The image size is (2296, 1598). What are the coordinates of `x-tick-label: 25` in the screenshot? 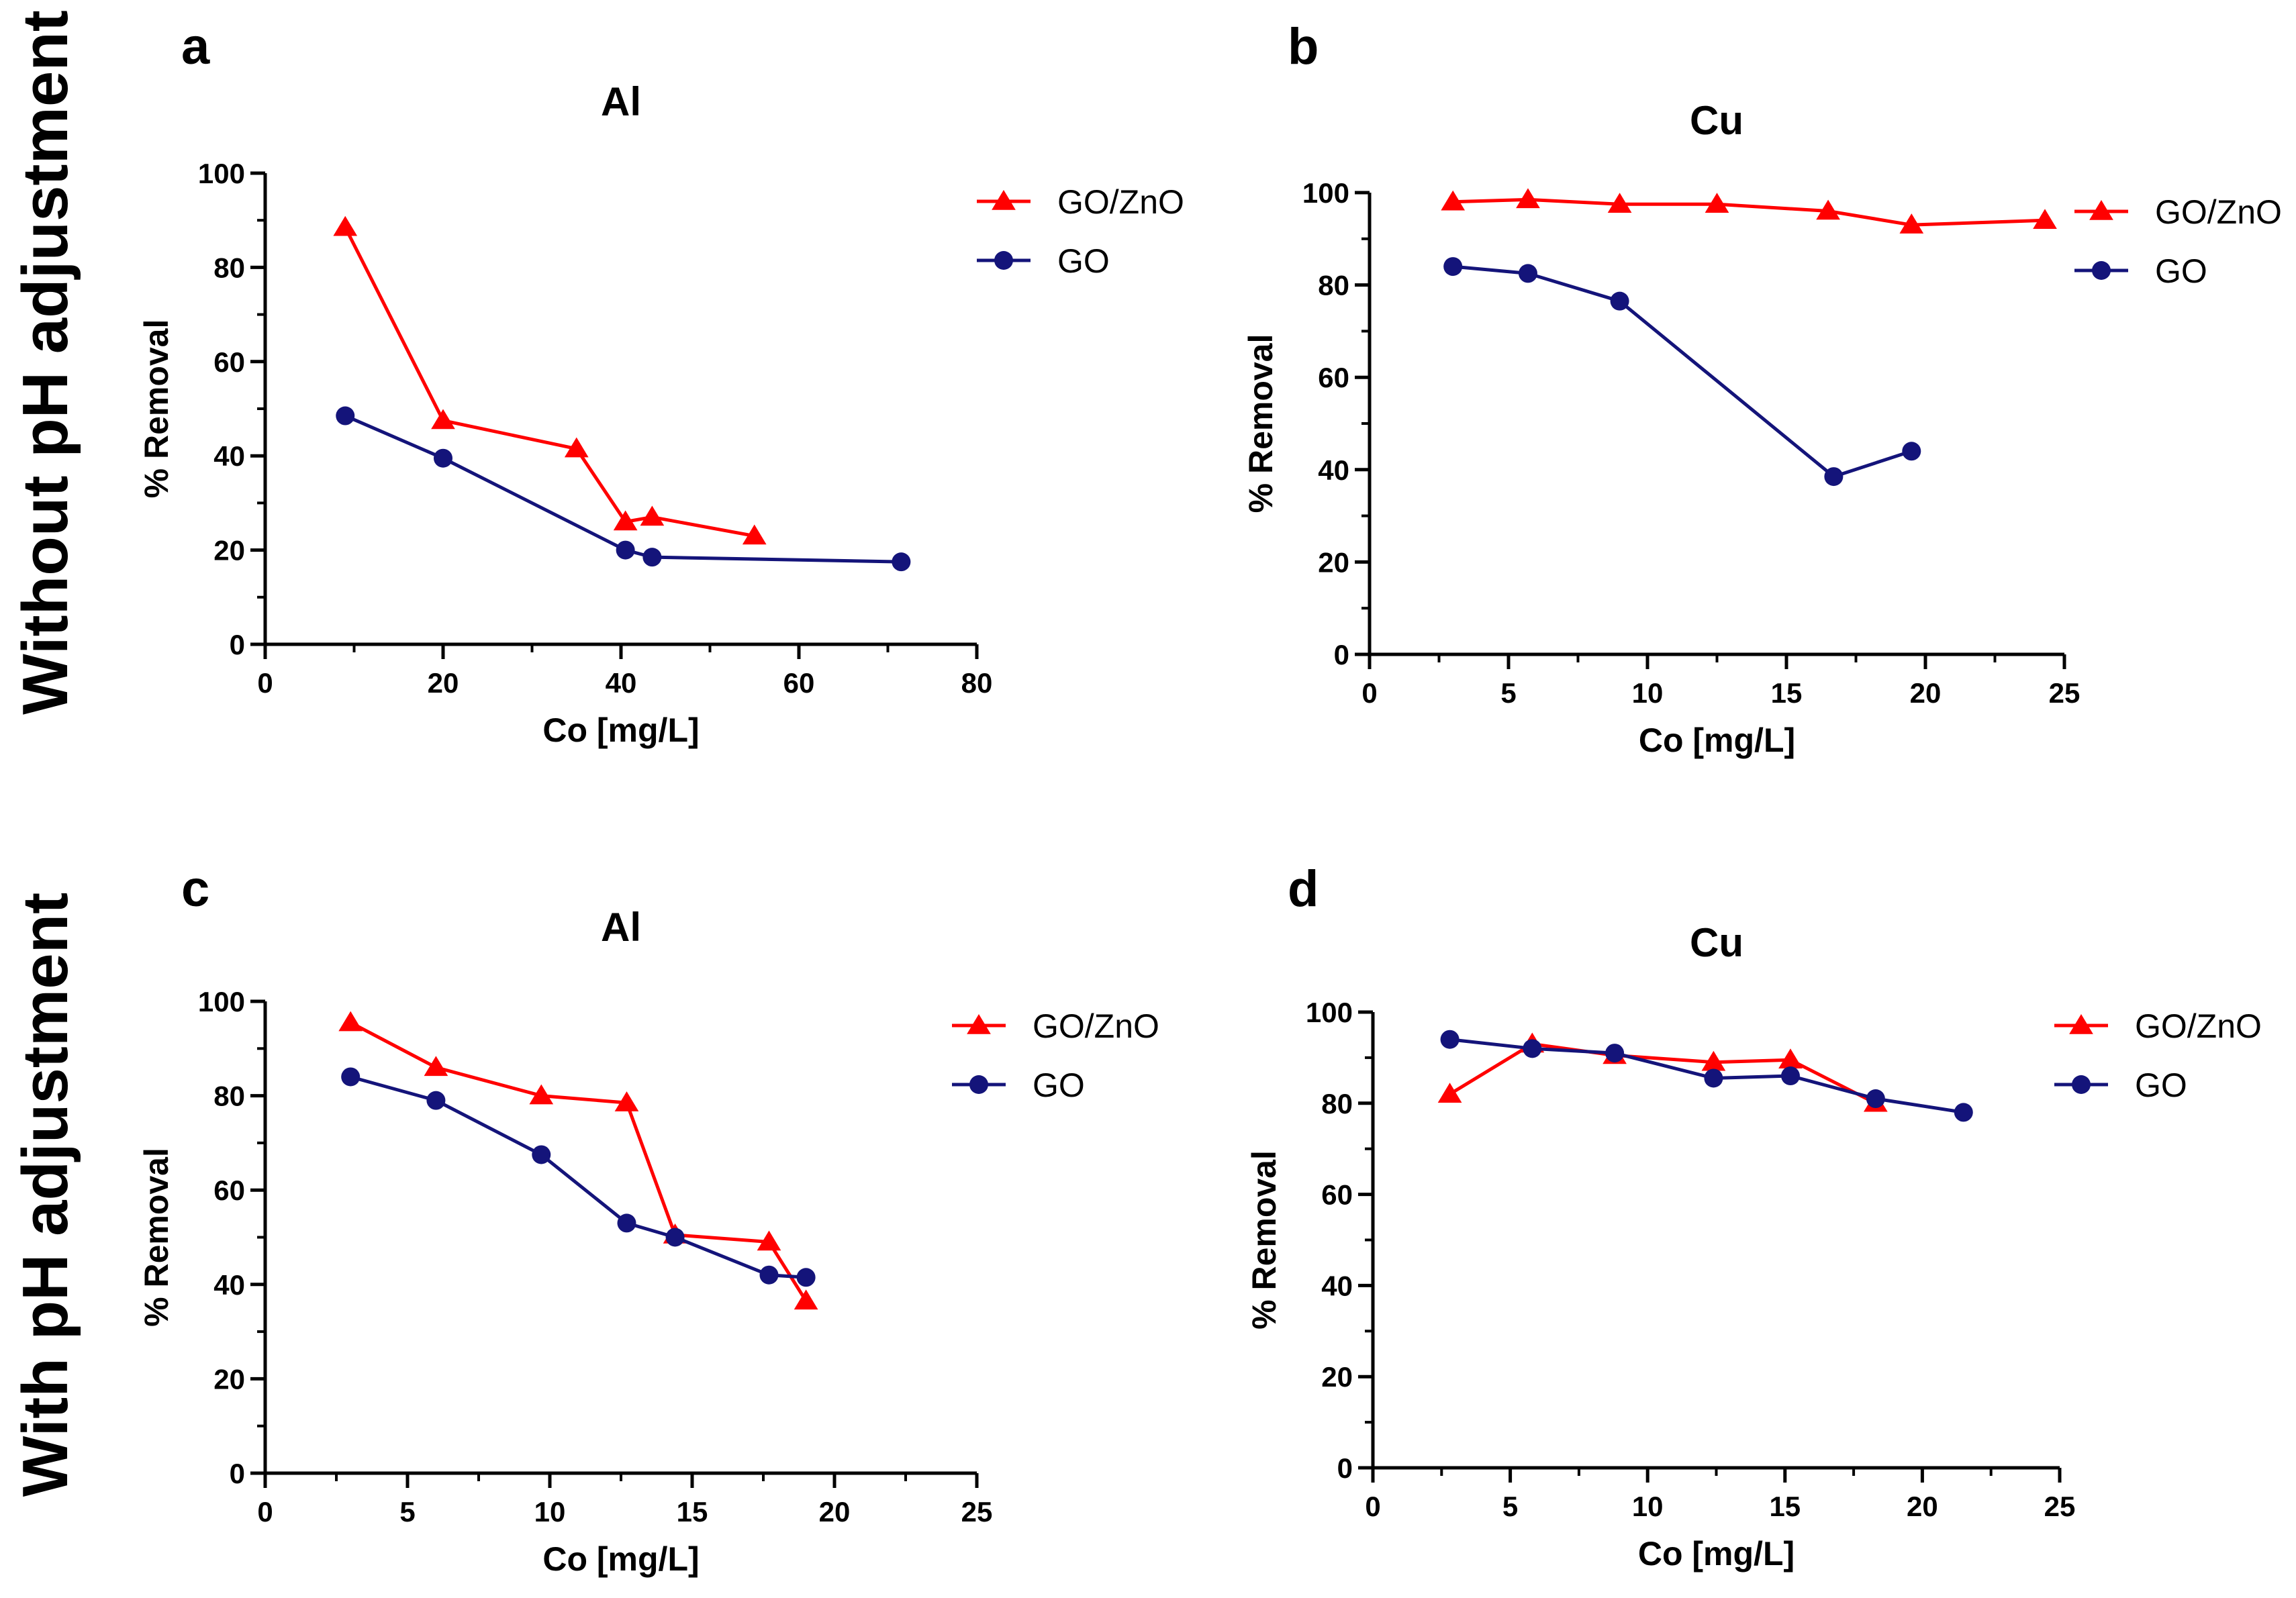 It's located at (2060, 1506).